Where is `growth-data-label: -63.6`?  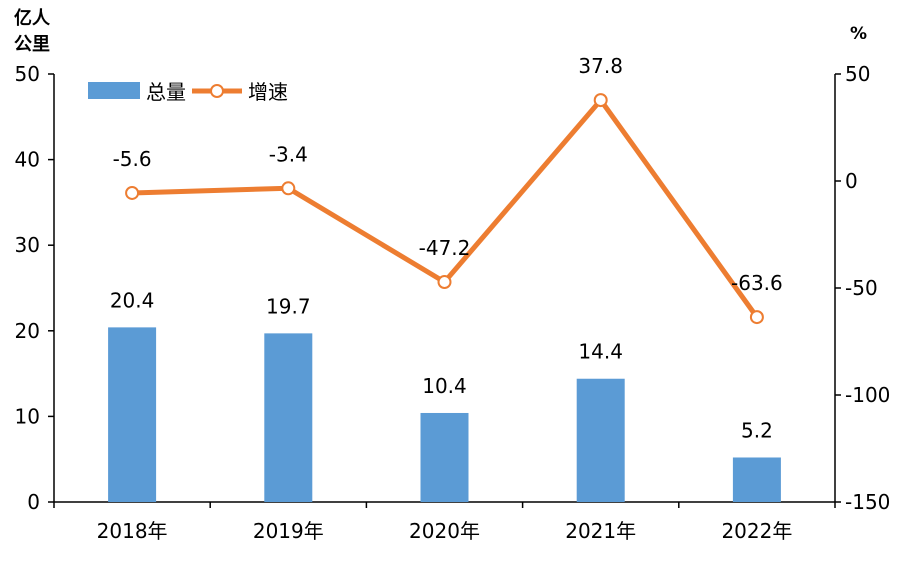 growth-data-label: -63.6 is located at coordinates (757, 283).